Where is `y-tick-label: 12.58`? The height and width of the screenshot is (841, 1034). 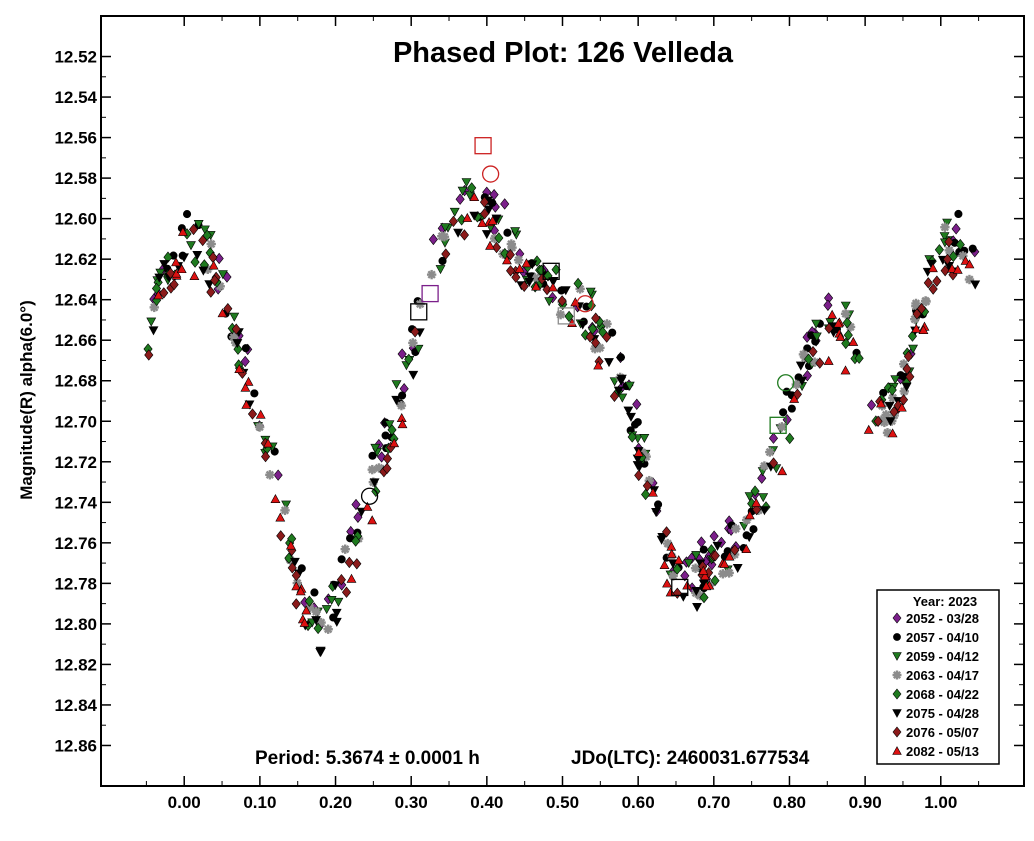 y-tick-label: 12.58 is located at coordinates (75, 178).